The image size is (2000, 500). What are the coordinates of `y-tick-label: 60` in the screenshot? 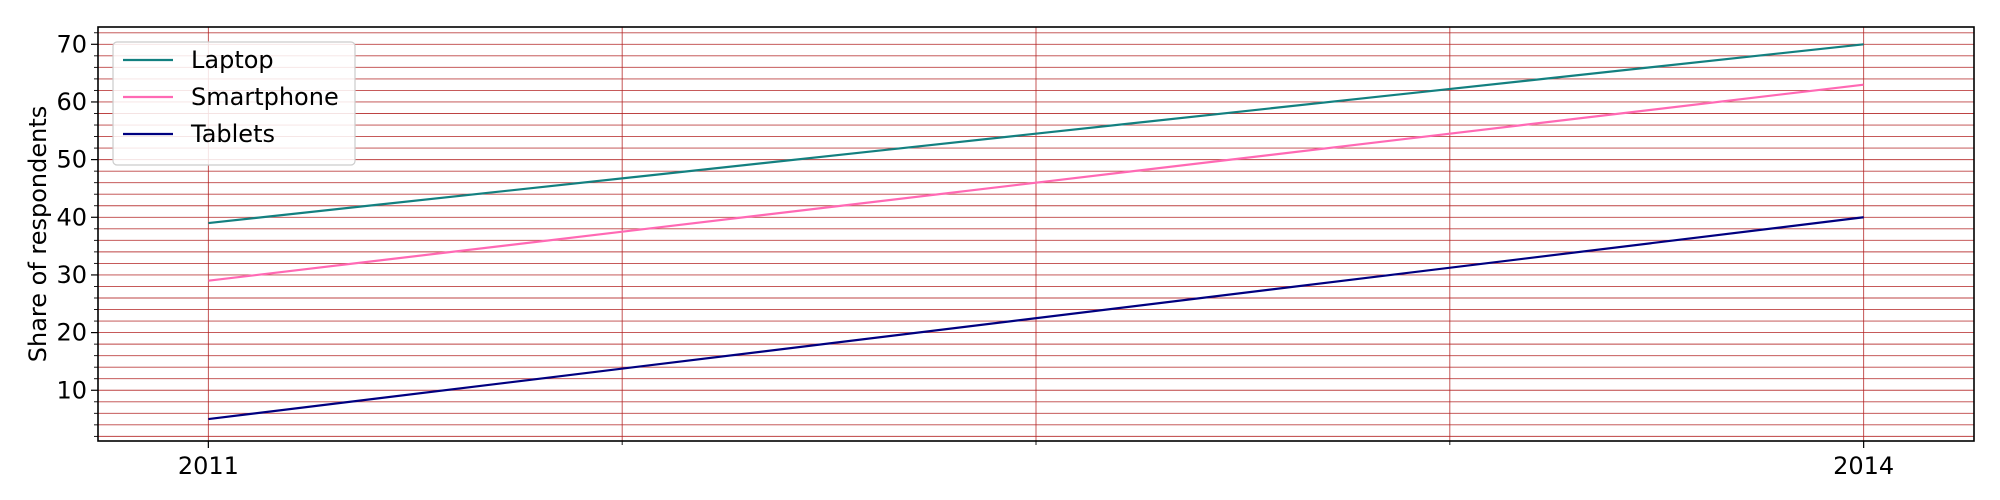 It's located at (71, 102).